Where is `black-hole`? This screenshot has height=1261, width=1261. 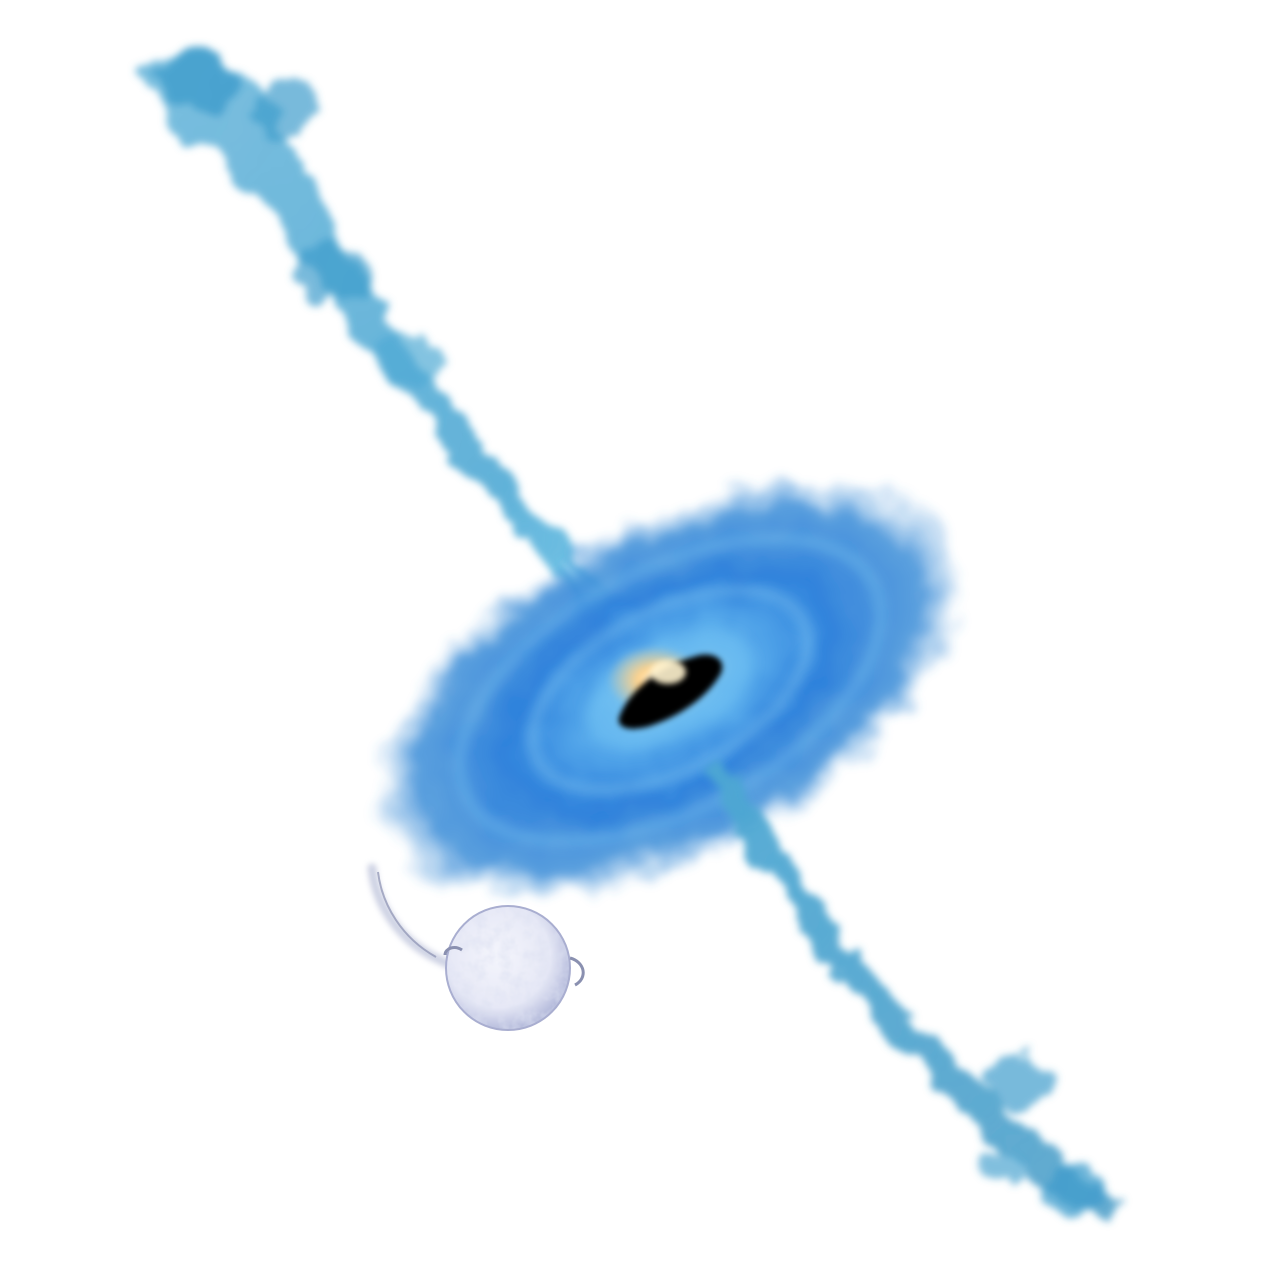 black-hole is located at coordinates (670, 691).